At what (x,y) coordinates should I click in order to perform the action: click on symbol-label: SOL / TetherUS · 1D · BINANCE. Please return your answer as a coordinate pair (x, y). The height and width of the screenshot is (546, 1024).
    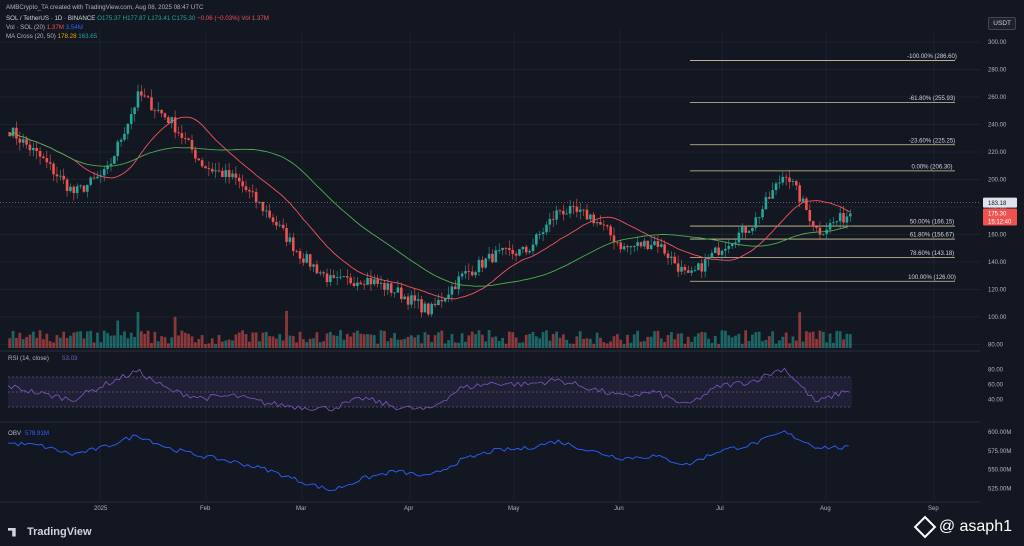
    Looking at the image, I should click on (51, 18).